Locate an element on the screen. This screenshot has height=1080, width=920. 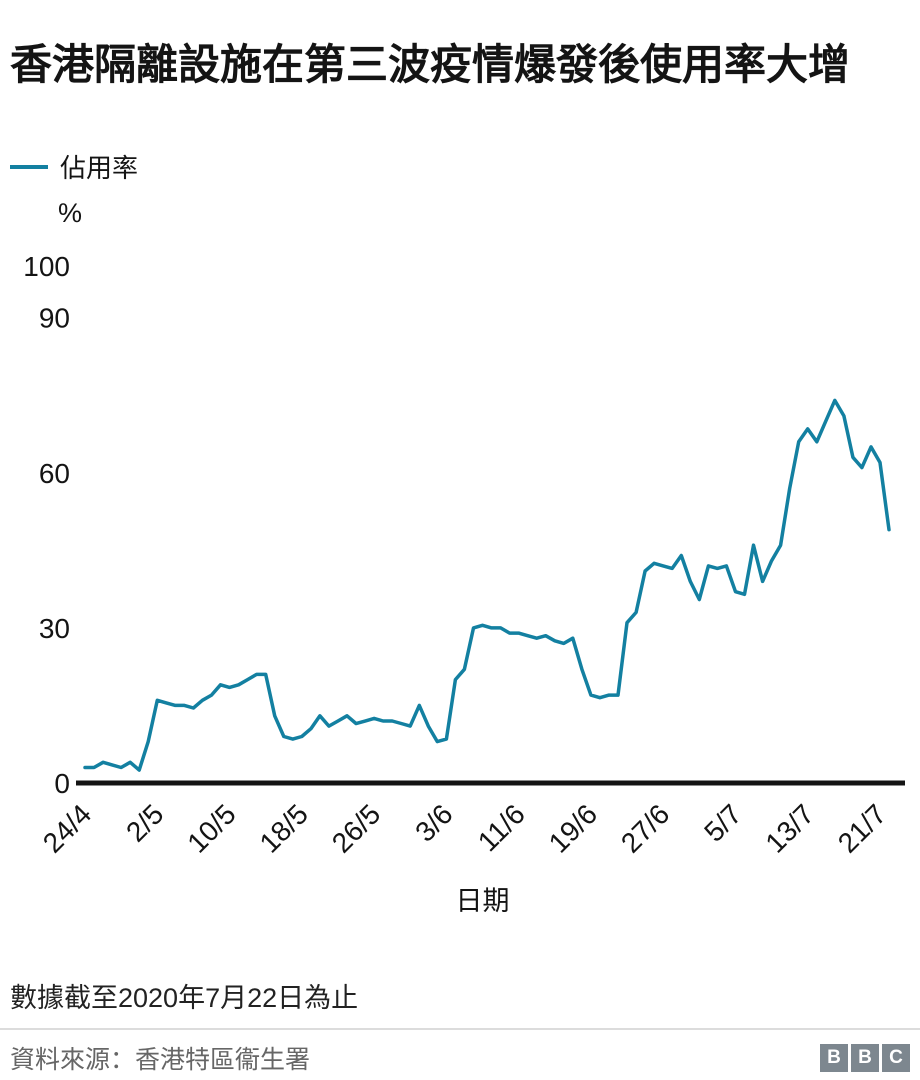
x-tick-label: 2/5 is located at coordinates (144, 822).